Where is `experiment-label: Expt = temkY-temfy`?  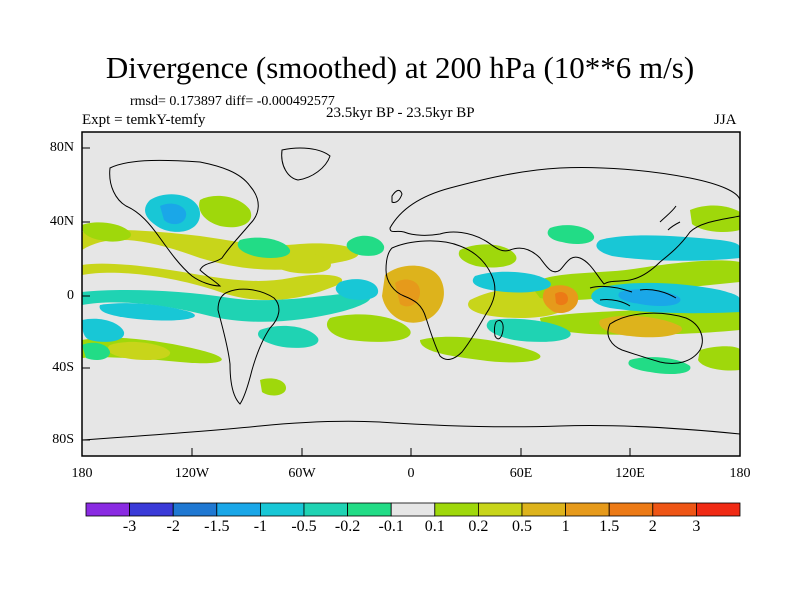
experiment-label: Expt = temkY-temfy is located at coordinates (144, 120).